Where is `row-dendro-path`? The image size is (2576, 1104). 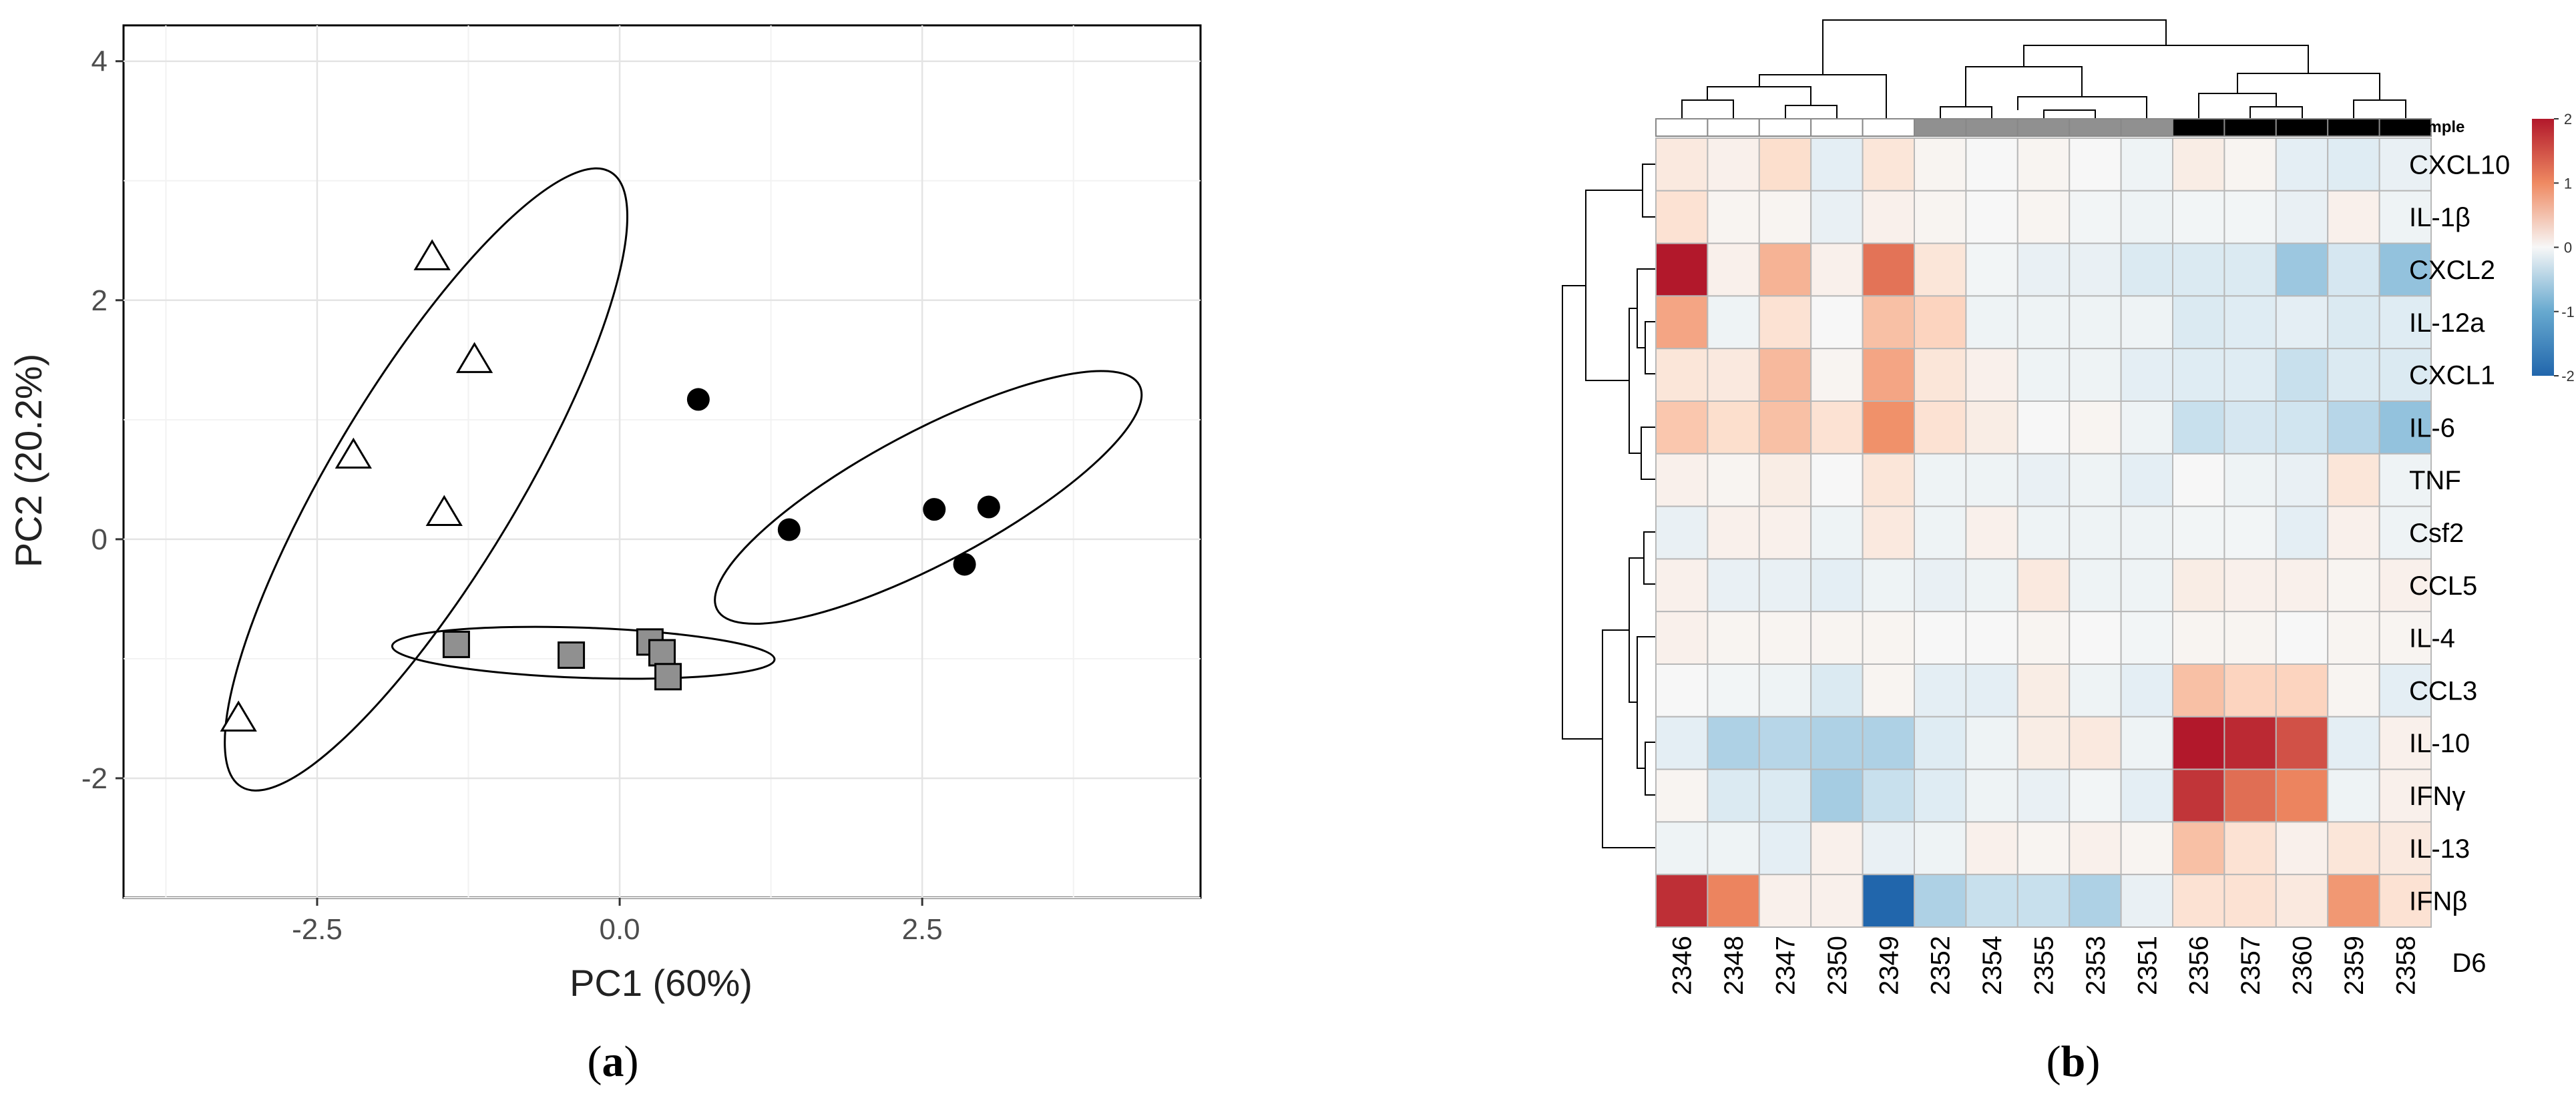 row-dendro-path is located at coordinates (1649, 558).